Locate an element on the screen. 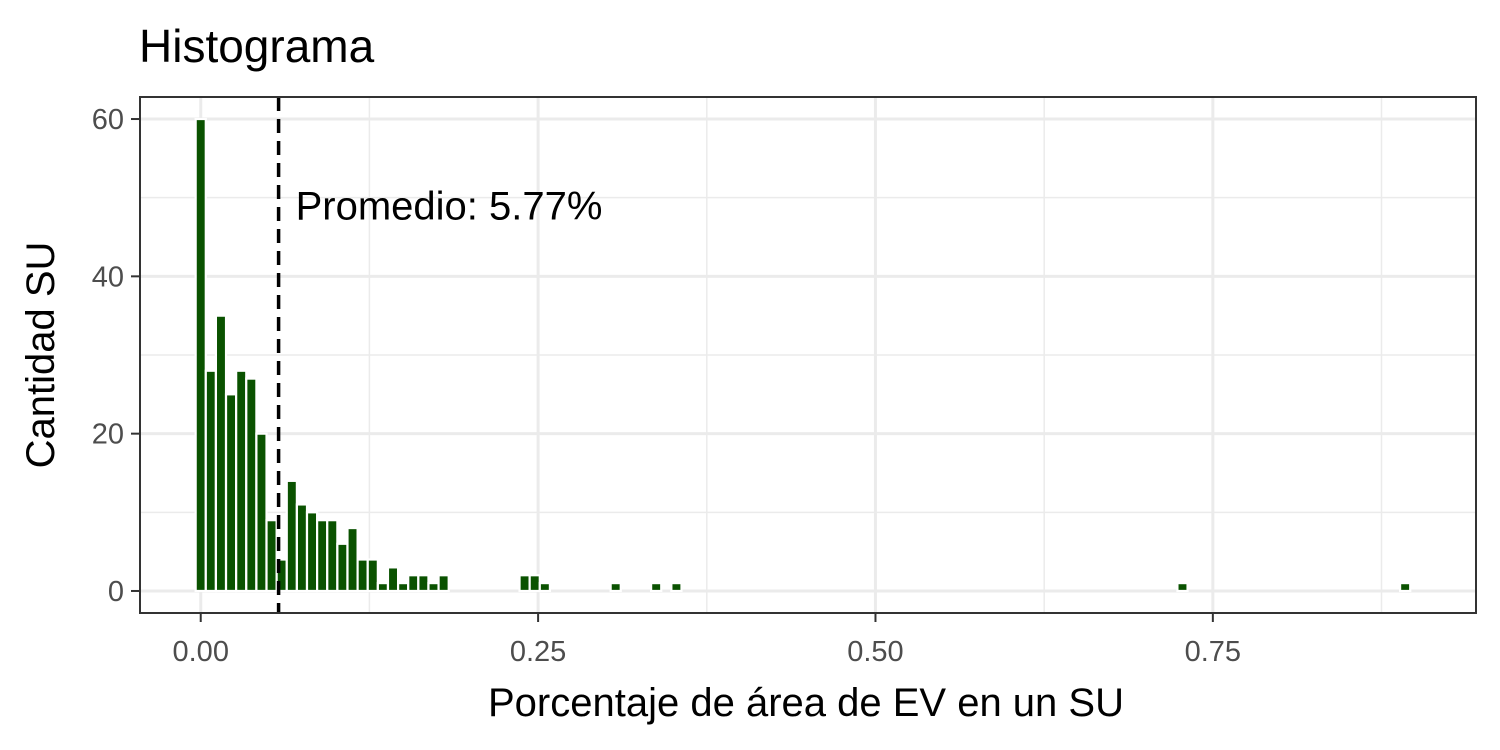 Image resolution: width=1500 pixels, height=750 pixels. y-tick-label: 0 is located at coordinates (116, 592).